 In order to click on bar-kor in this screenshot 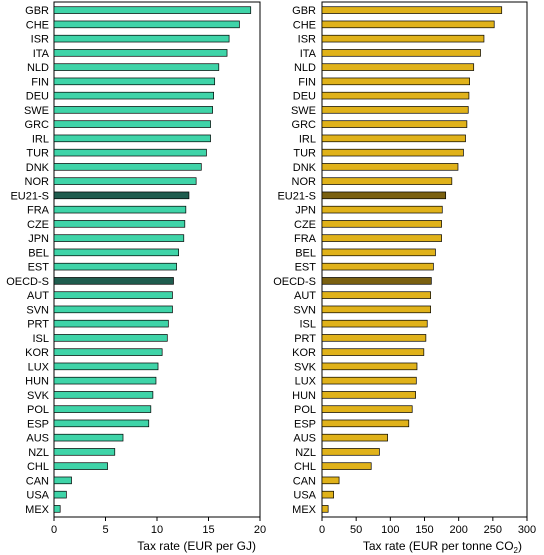, I will do `click(108, 352)`.